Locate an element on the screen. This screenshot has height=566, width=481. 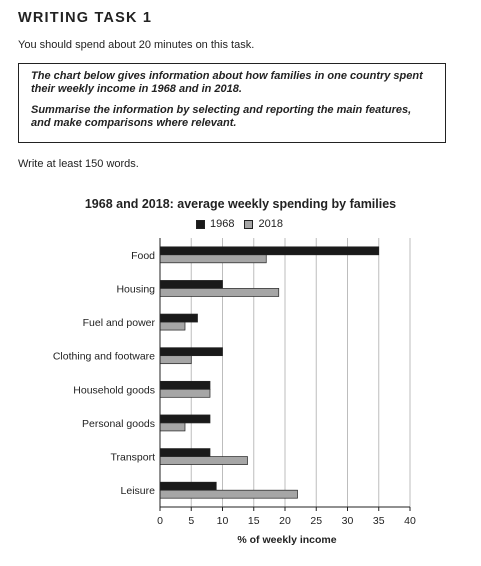
category-label: Household goods is located at coordinates (114, 390).